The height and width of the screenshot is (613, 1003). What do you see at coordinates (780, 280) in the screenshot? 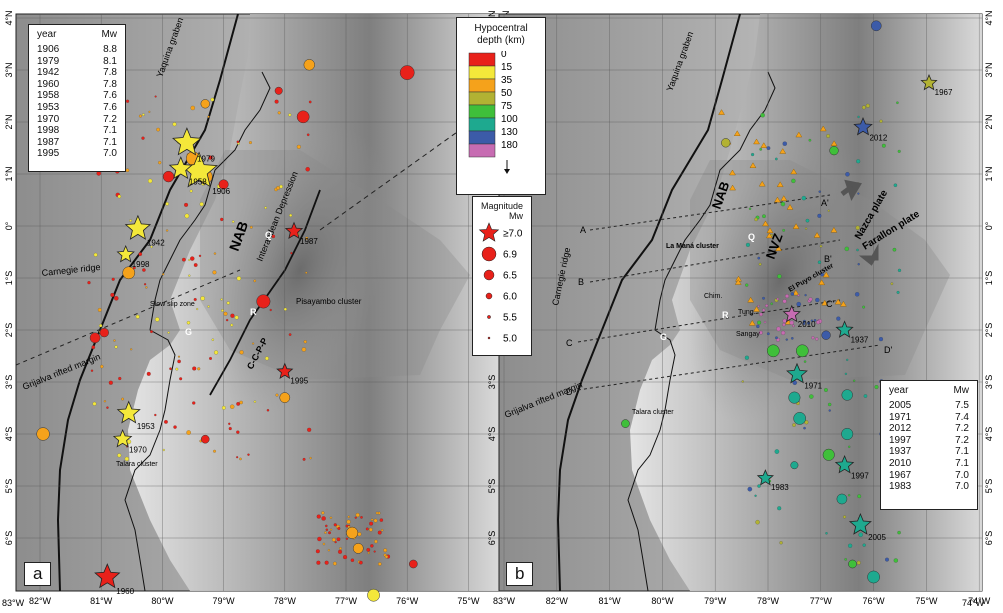
I see `panel-b-andes` at bounding box center [780, 280].